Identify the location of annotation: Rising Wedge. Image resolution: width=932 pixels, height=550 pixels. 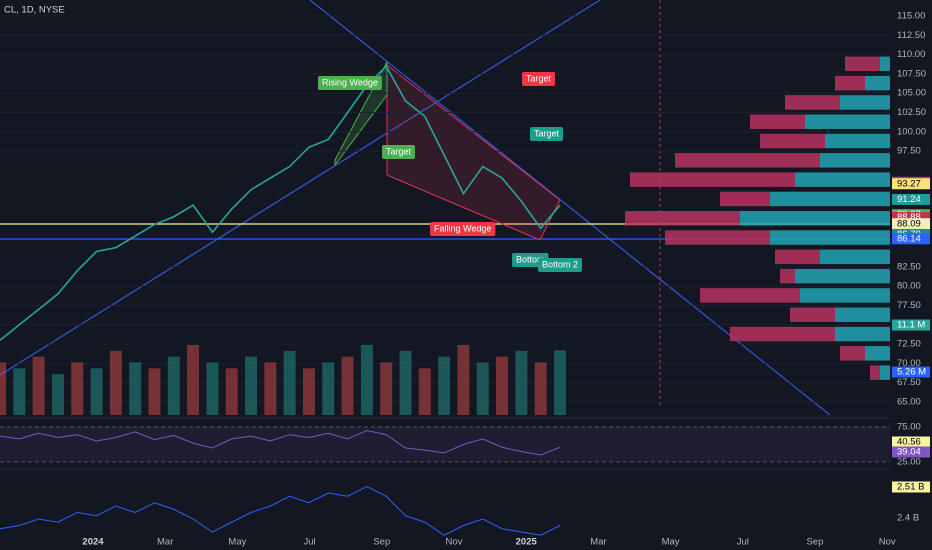
(350, 82).